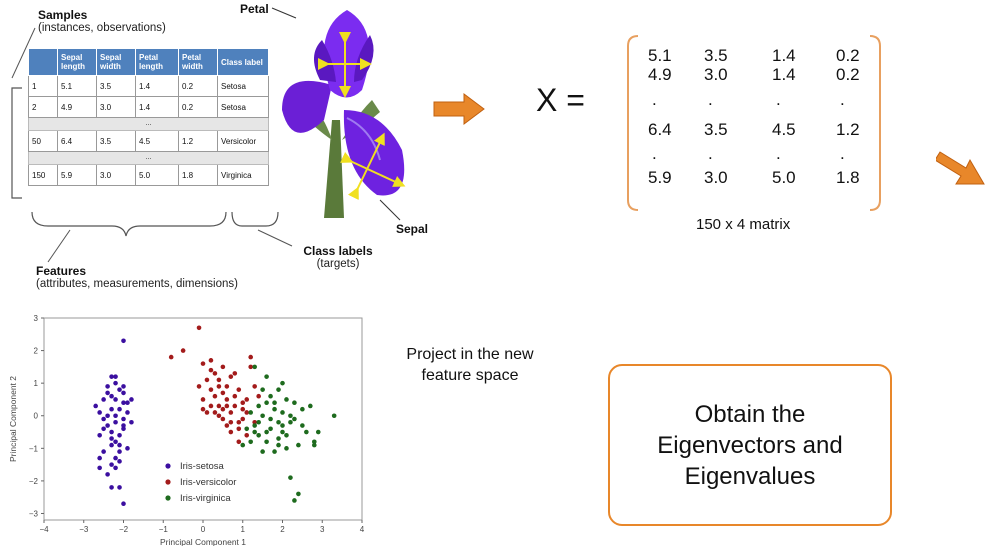 The height and width of the screenshot is (546, 1008). Describe the element at coordinates (784, 129) in the screenshot. I see `matrix-cell: 4.5` at that location.